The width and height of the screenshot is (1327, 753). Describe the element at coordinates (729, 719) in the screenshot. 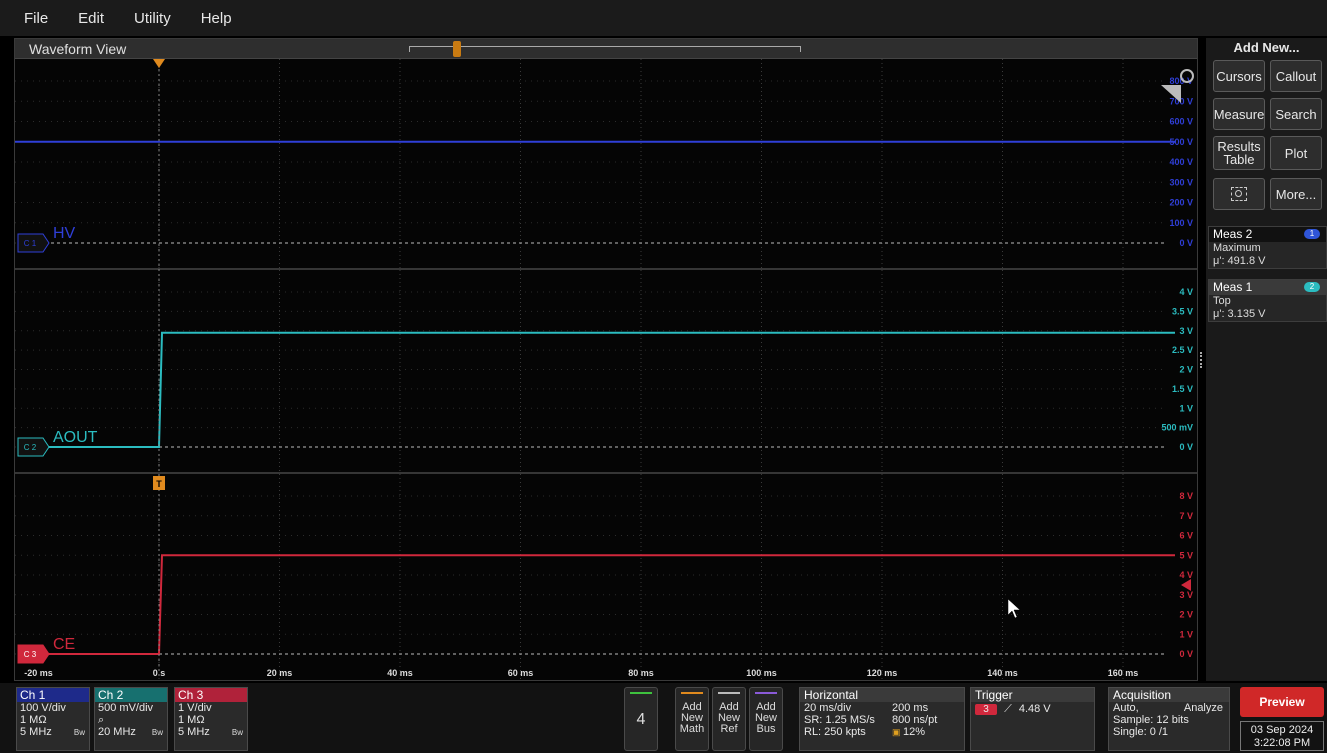

I see `add-new-ref-button: Add New Ref` at that location.